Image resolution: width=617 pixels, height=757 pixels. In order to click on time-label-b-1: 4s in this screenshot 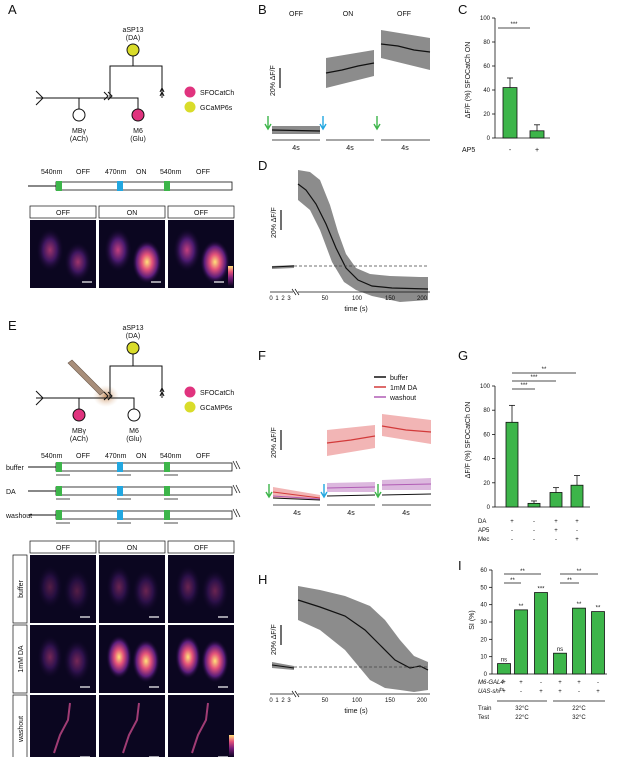, I will do `click(296, 148)`.